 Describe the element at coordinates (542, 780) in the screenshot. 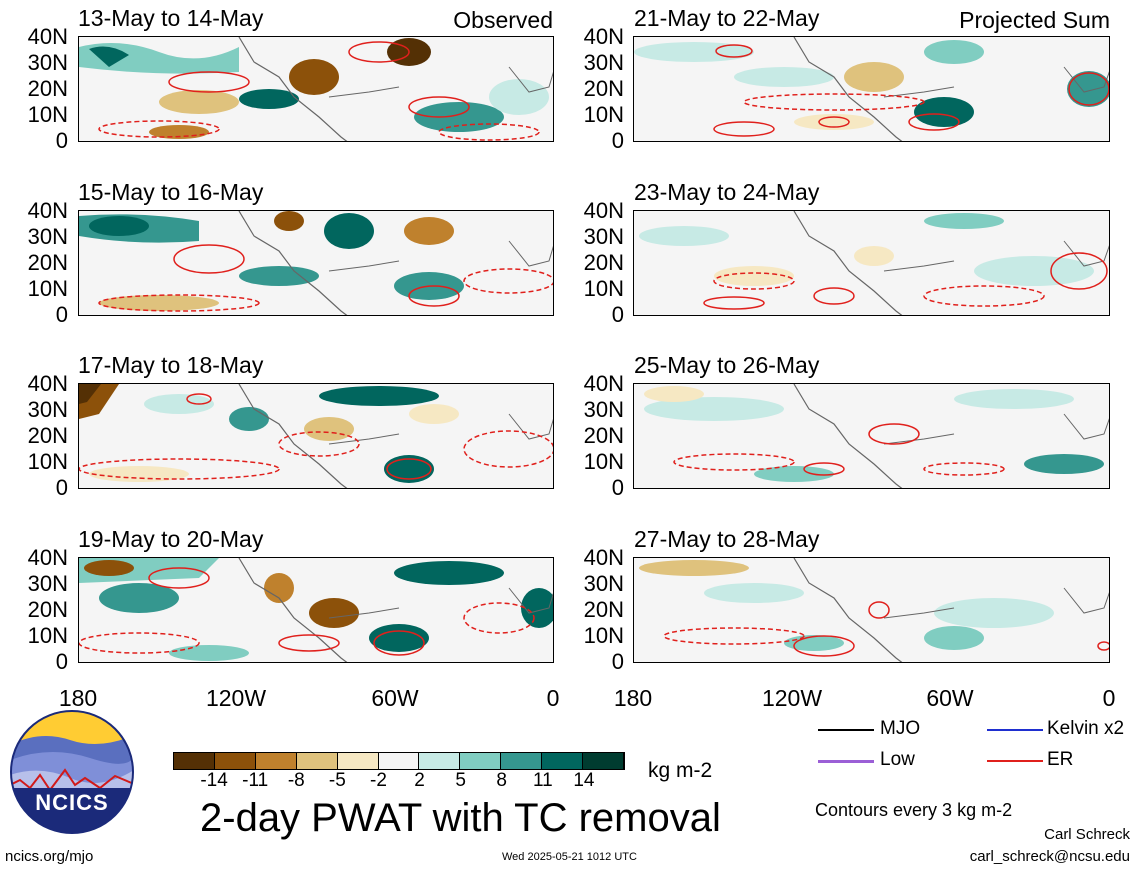

I see `colorbar-tick-label: 11` at that location.